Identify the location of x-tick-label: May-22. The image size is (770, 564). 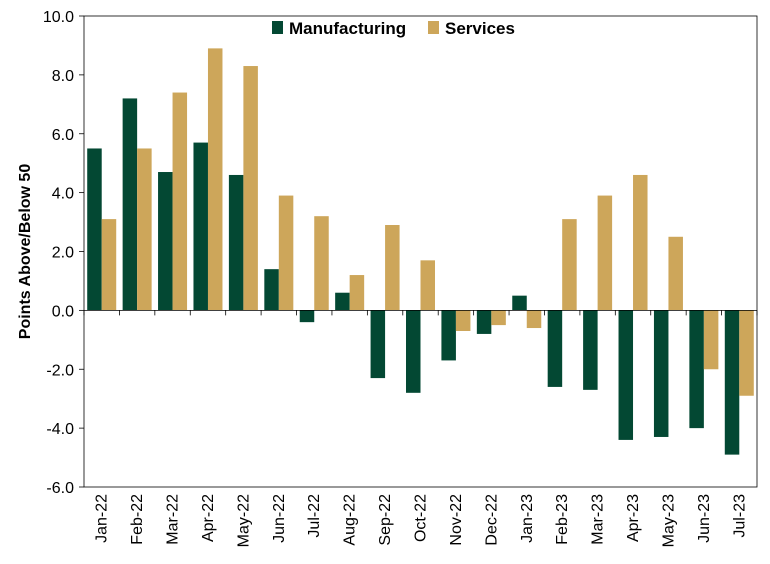
(243, 520).